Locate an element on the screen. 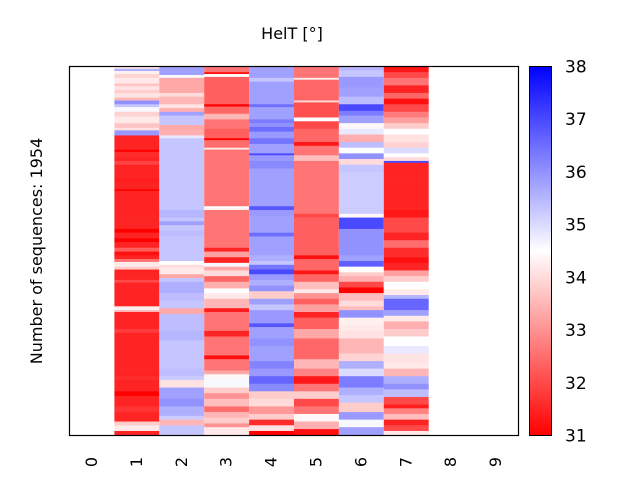  colorbar-tick-labels: 31 32 33 34 35 36 37 38 is located at coordinates (576, 252).